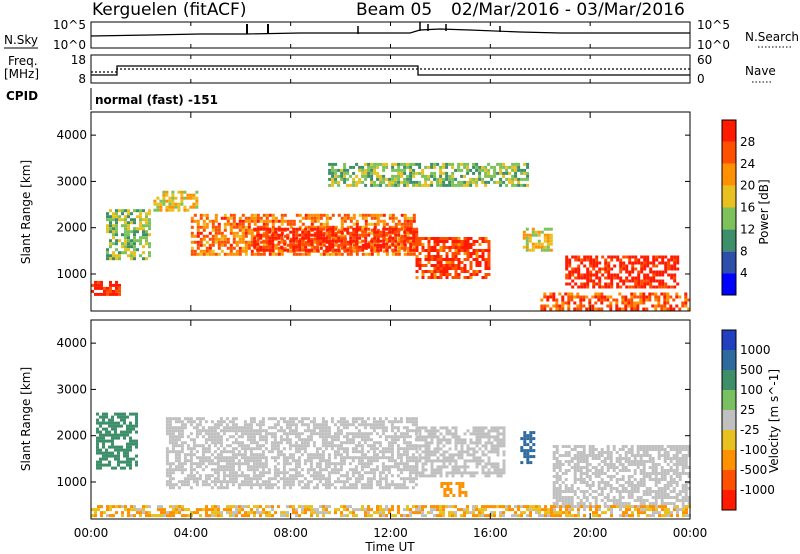 The height and width of the screenshot is (554, 800). What do you see at coordinates (747, 142) in the screenshot?
I see `colorbar-tick-label: 28` at bounding box center [747, 142].